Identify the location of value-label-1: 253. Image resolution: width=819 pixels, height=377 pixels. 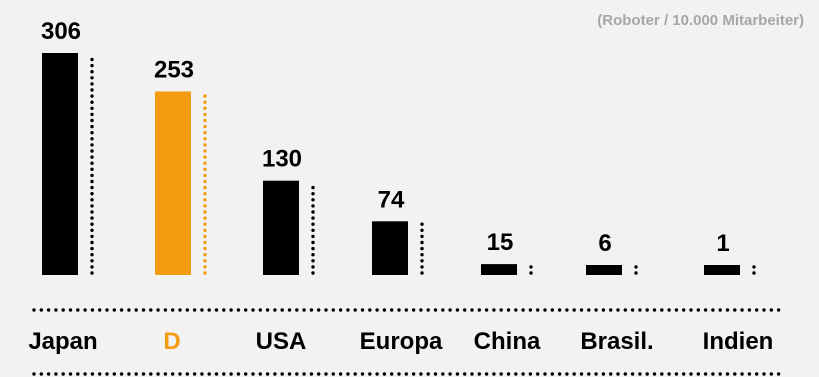
(174, 69).